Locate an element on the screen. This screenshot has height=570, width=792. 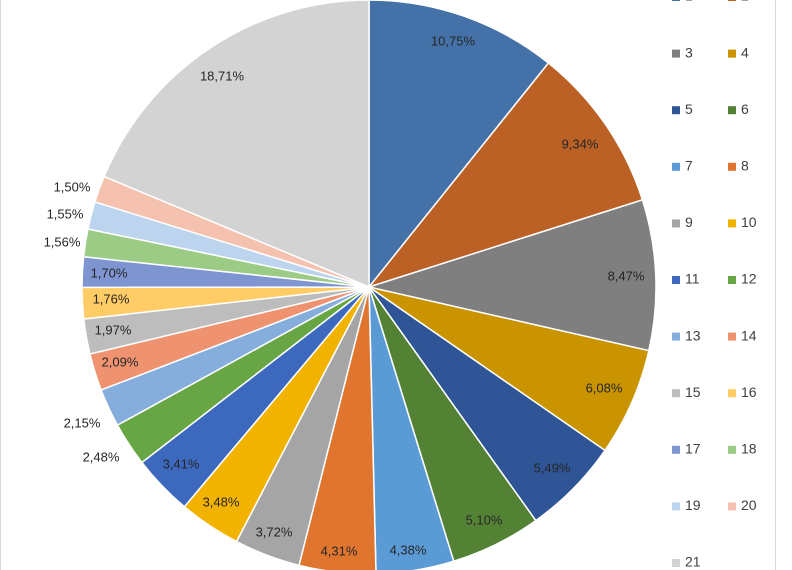
legend-entry-12: 12 is located at coordinates (742, 279).